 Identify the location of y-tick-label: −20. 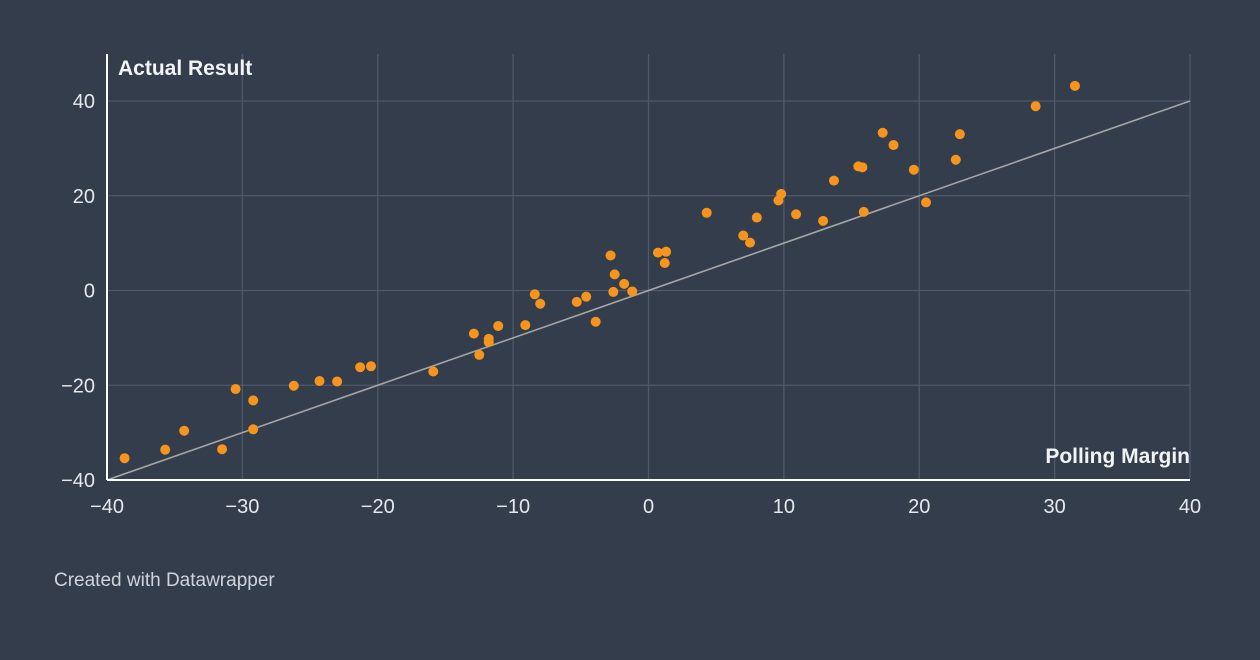
(78, 386).